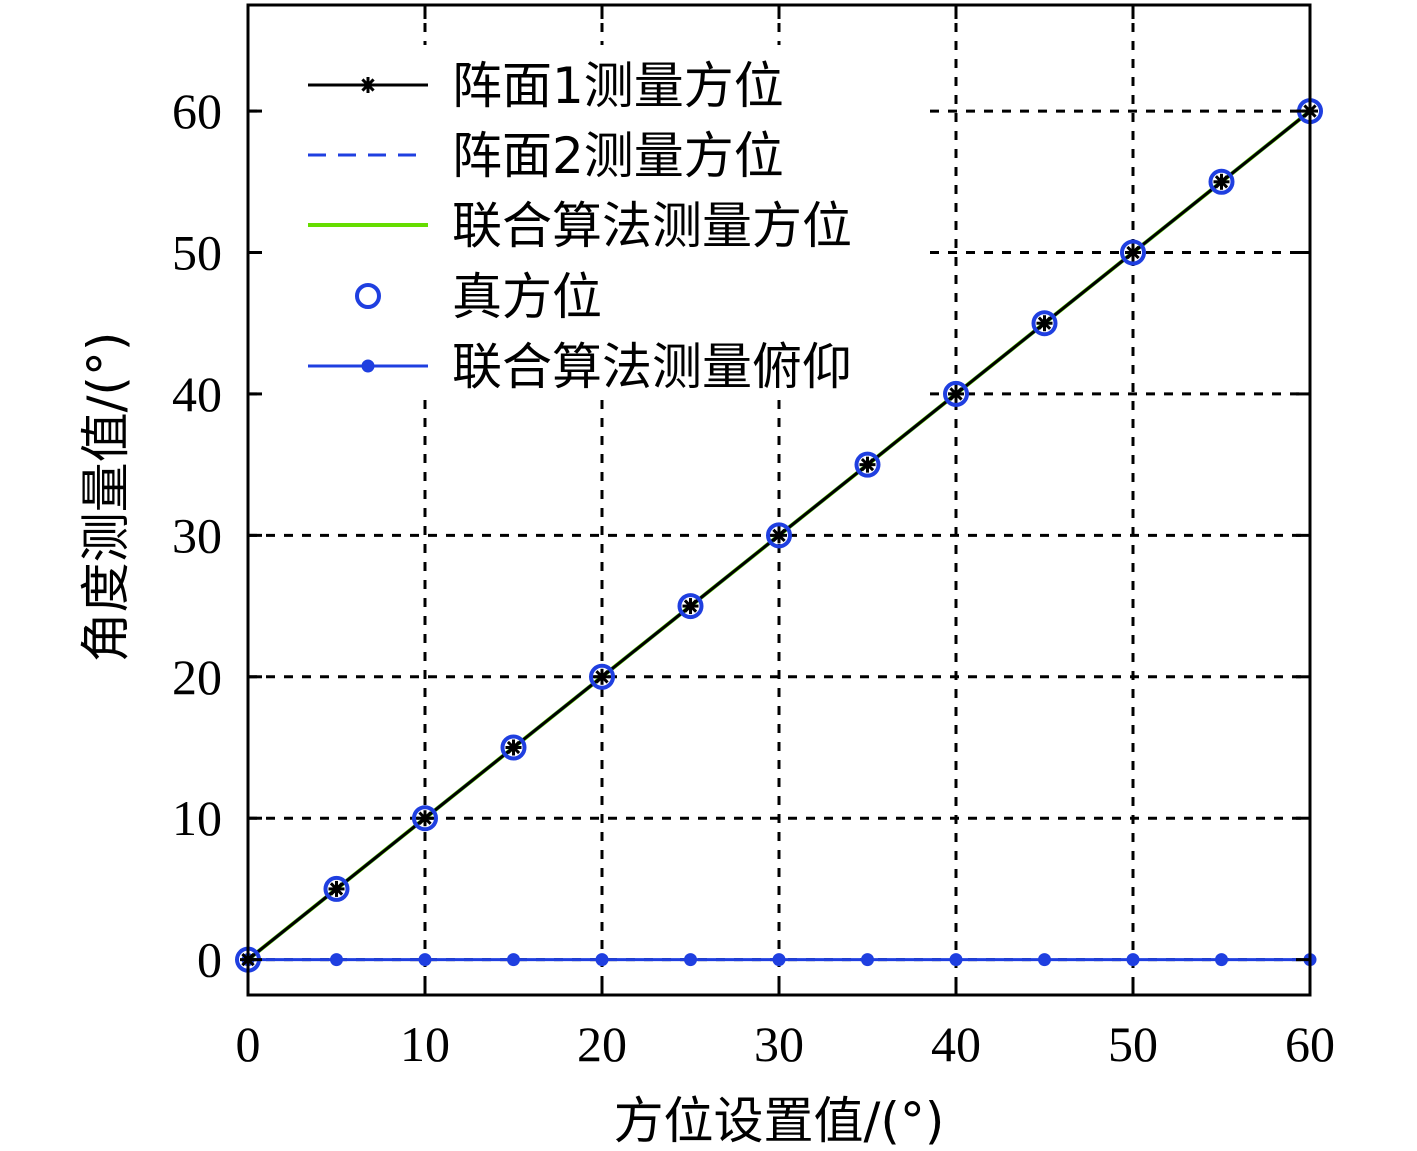  I want to click on legend-label: 阵面2测量方位, so click(618, 156).